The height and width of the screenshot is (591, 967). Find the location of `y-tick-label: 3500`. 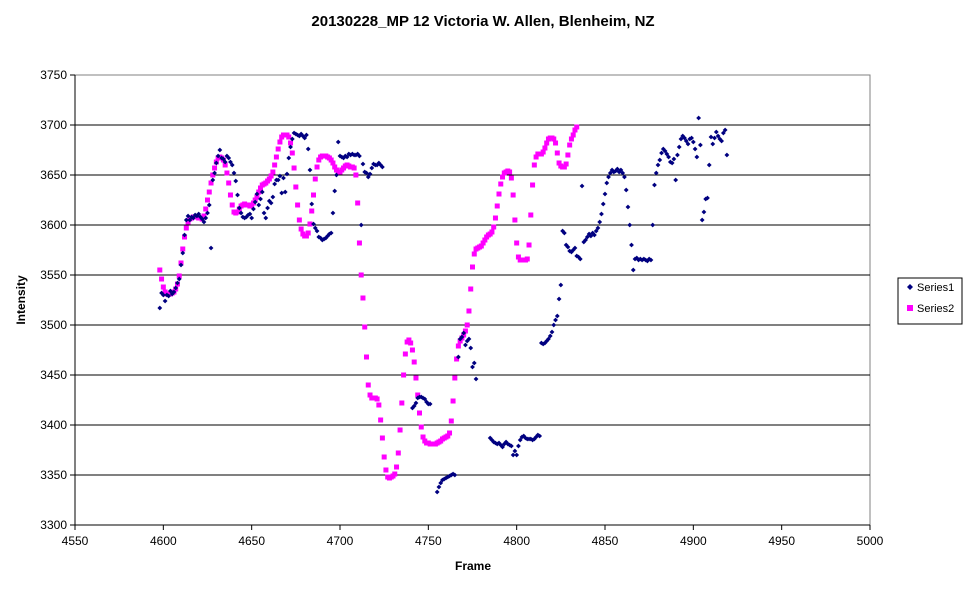

y-tick-label: 3500 is located at coordinates (53, 325).